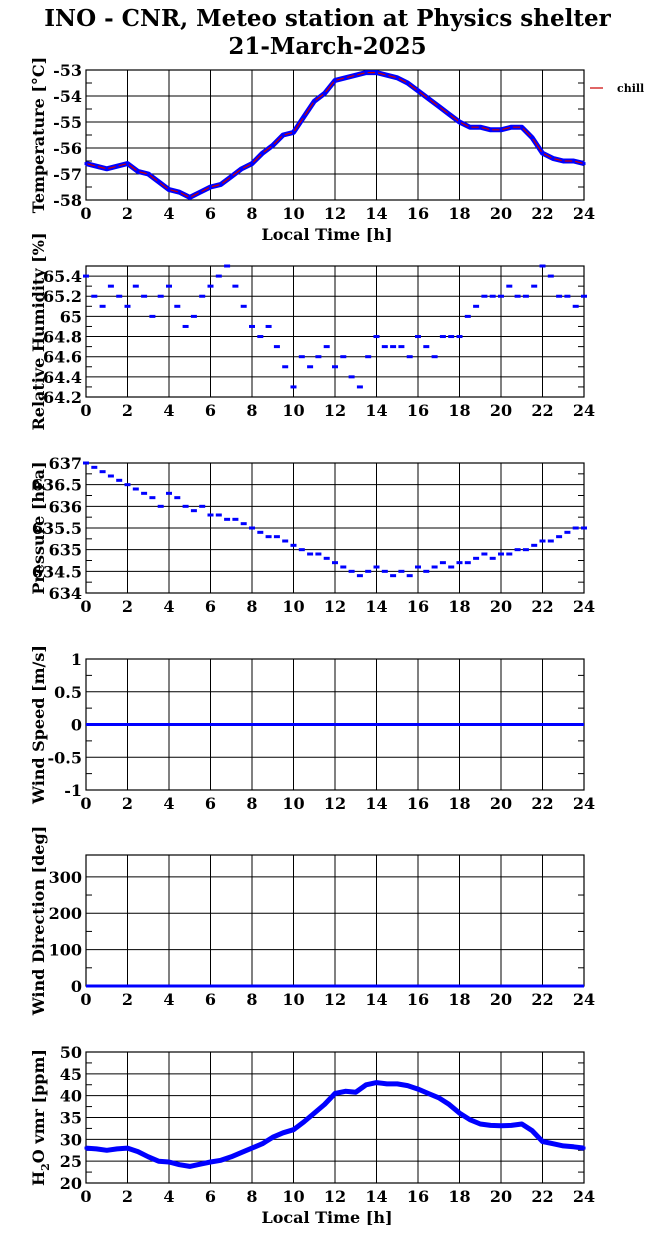  Describe the element at coordinates (67, 148) in the screenshot. I see `y-tick-label: -56` at that location.